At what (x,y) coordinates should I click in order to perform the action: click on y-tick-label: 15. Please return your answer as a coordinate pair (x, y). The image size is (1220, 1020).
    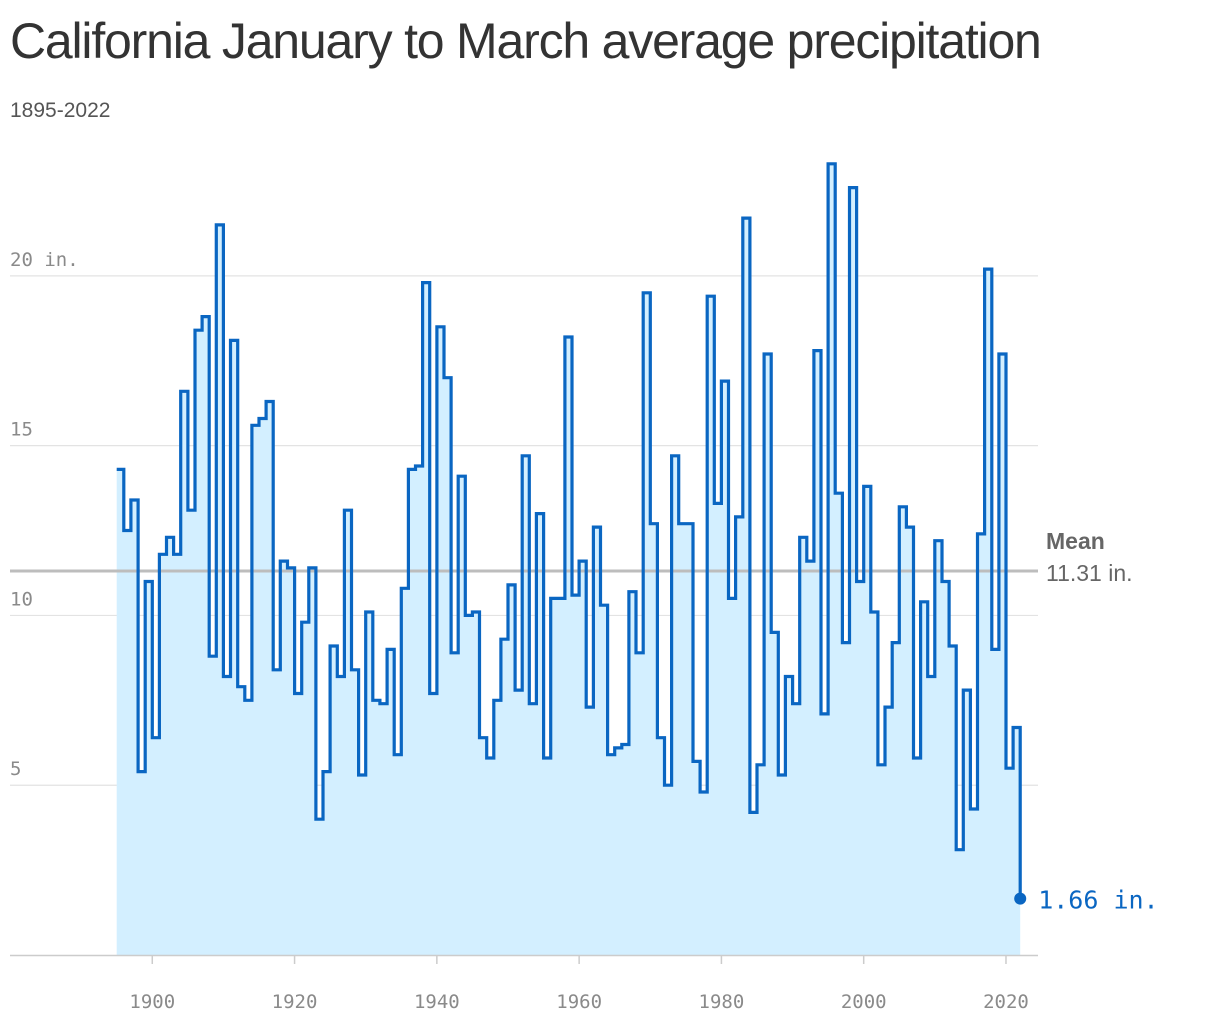
    Looking at the image, I should click on (21, 430).